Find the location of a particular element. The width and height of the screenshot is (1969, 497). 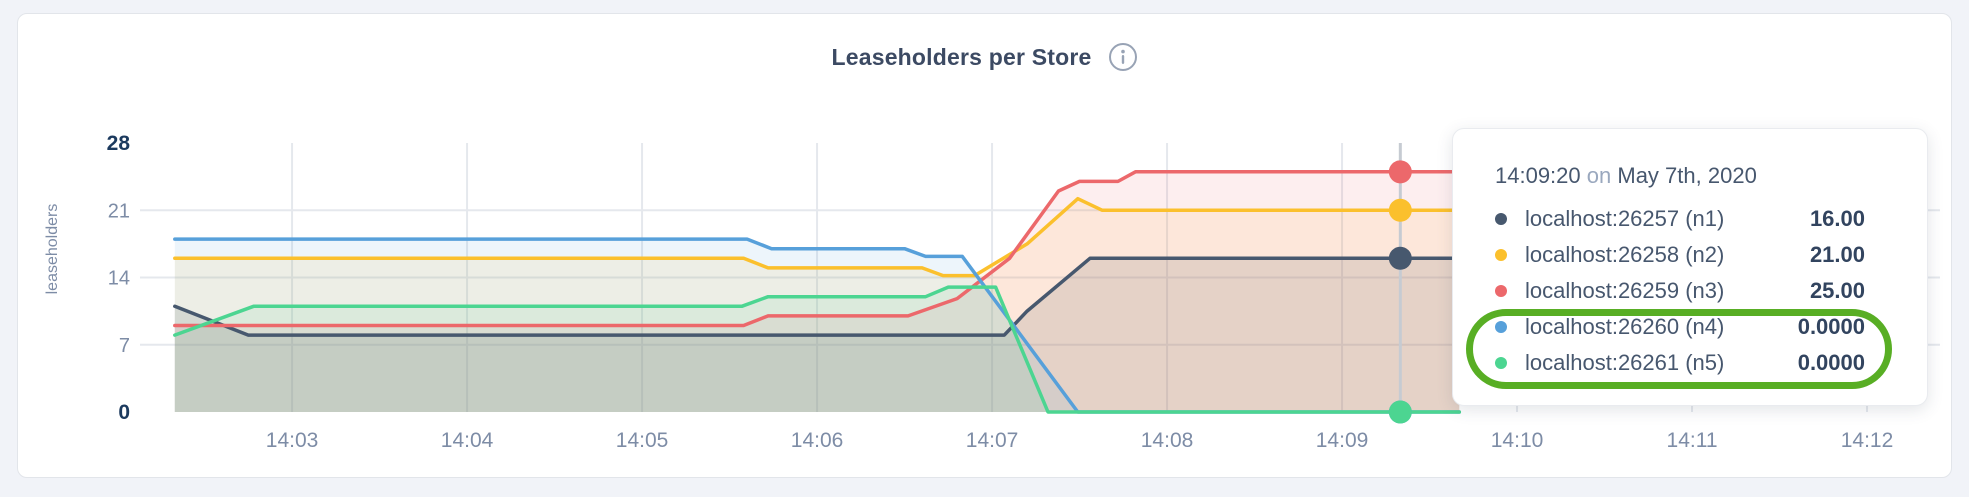

svg-text: 14:07 is located at coordinates (992, 440).